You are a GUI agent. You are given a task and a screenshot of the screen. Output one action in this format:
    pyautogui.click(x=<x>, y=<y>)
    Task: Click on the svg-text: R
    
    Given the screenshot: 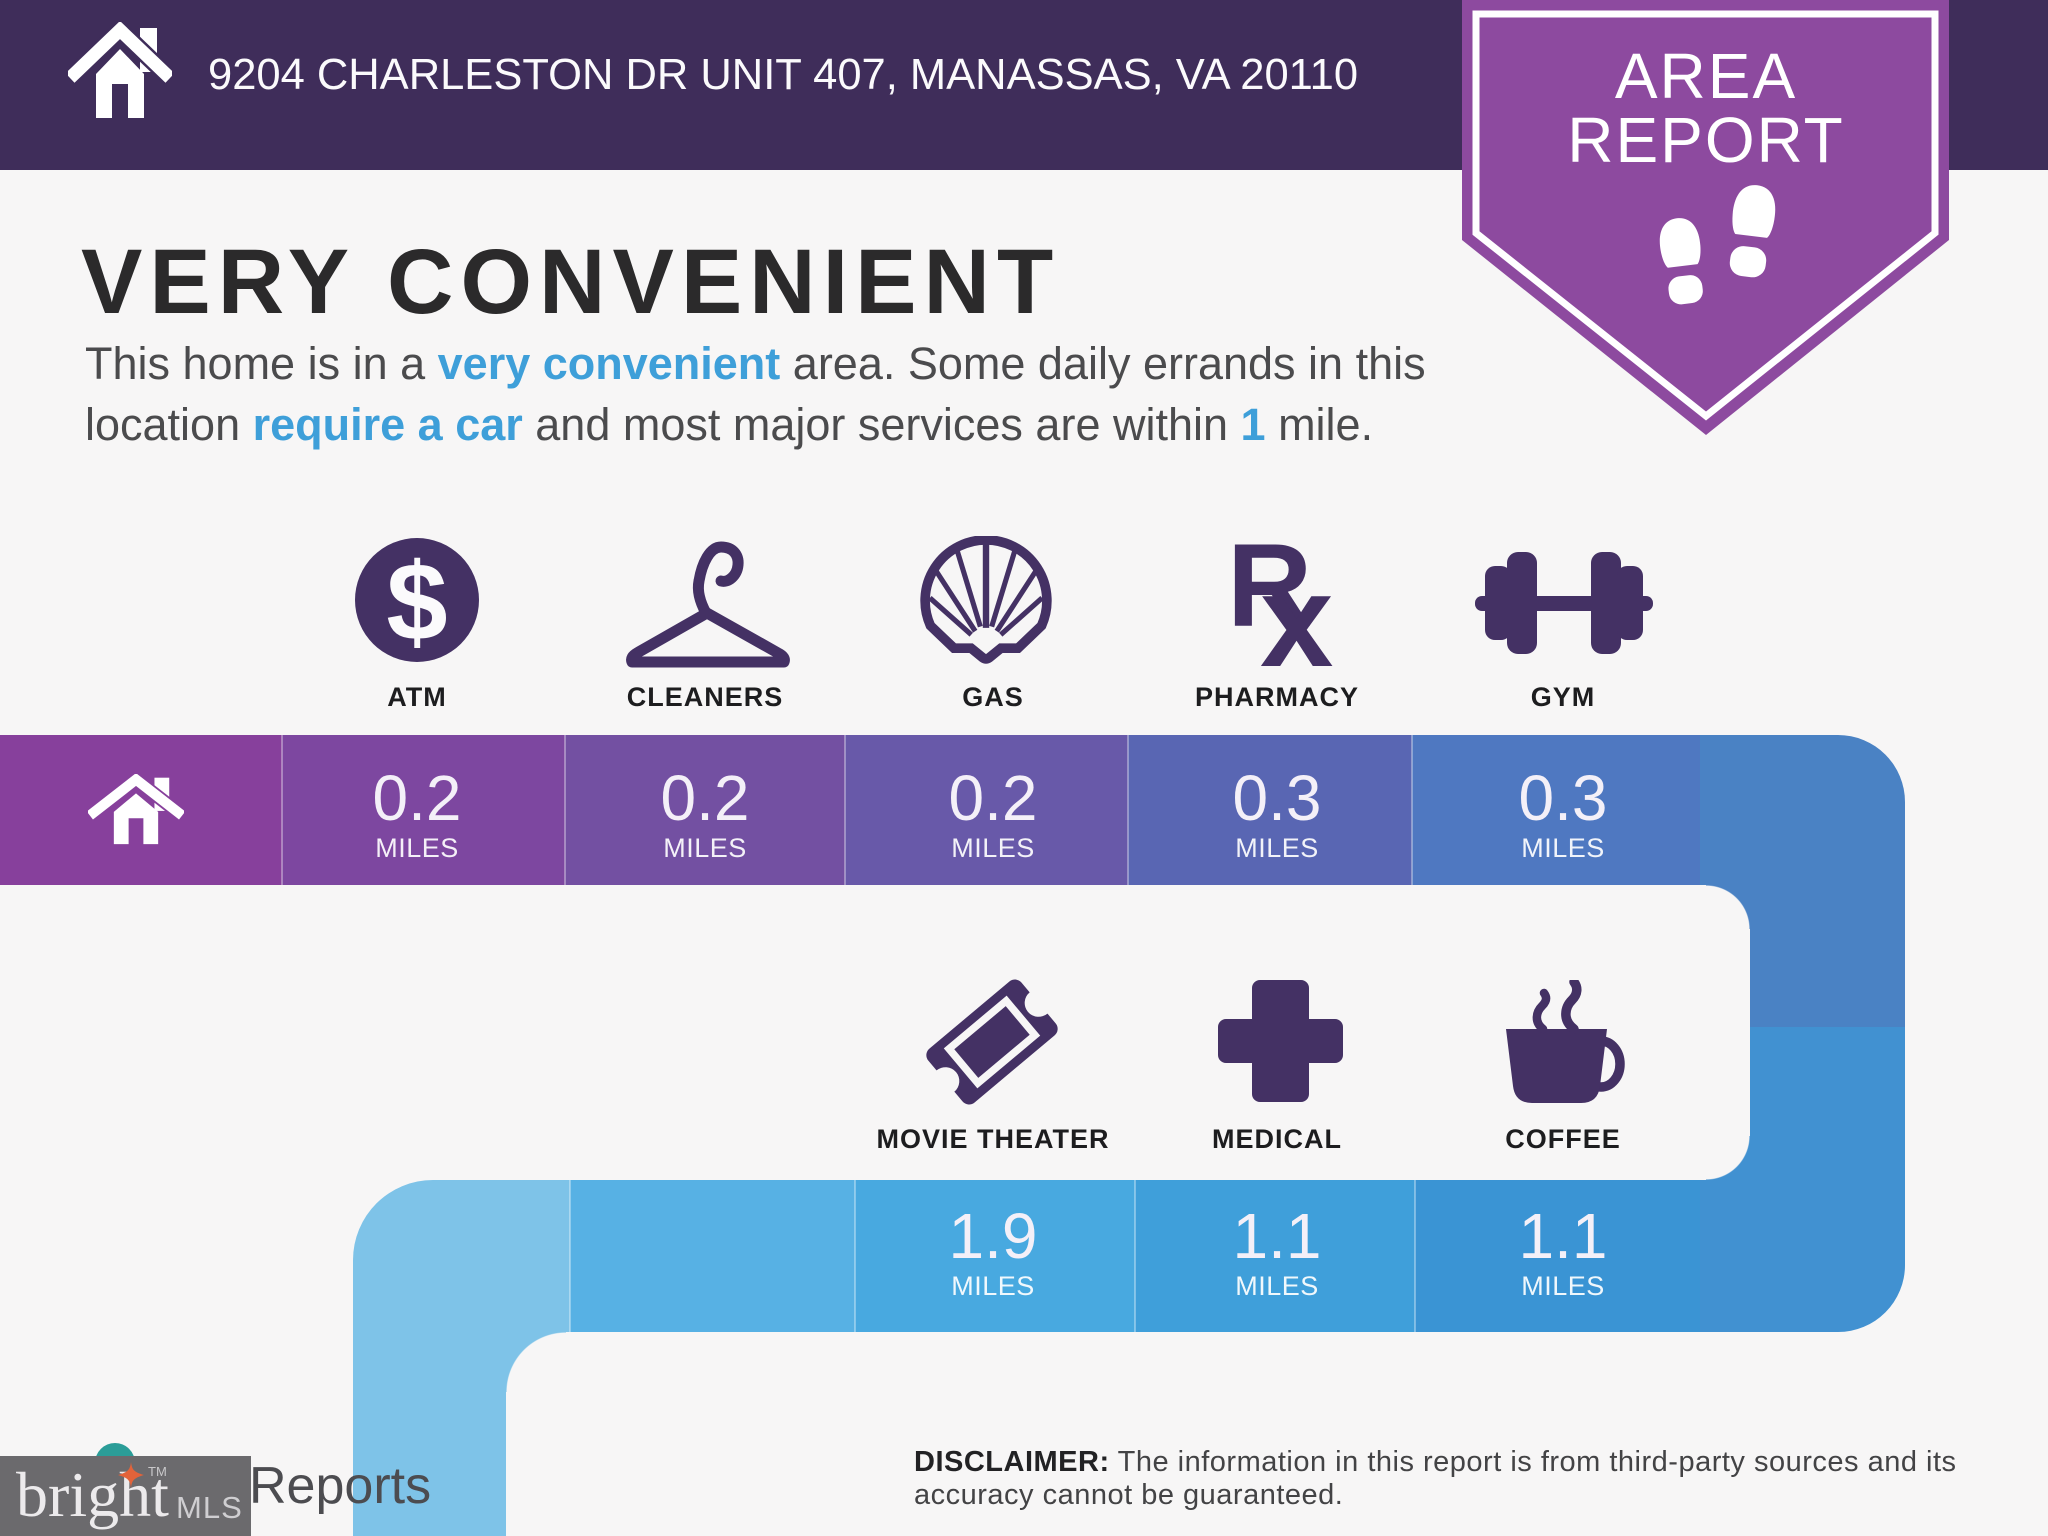 What is the action you would take?
    pyautogui.click(x=1271, y=595)
    